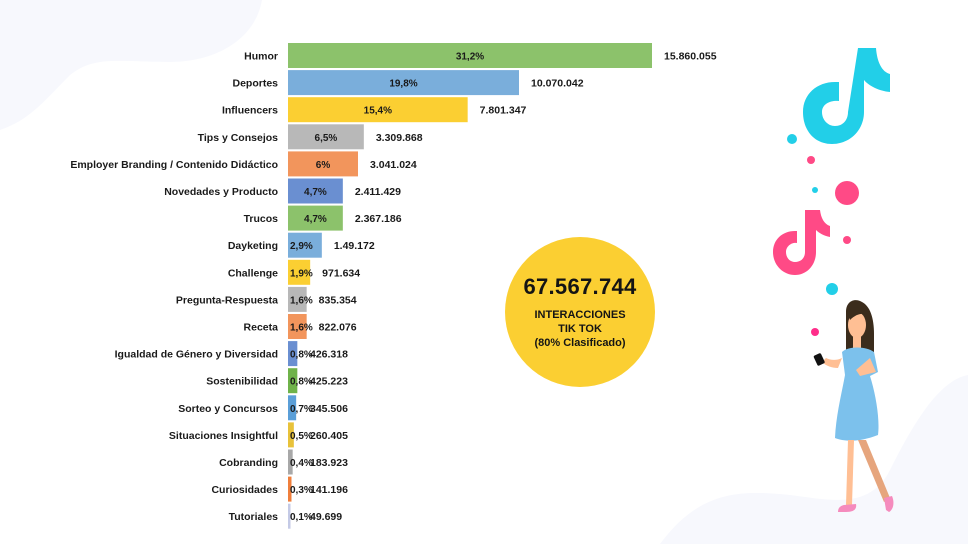 Image resolution: width=968 pixels, height=544 pixels. What do you see at coordinates (329, 409) in the screenshot?
I see `value-label: 345.506` at bounding box center [329, 409].